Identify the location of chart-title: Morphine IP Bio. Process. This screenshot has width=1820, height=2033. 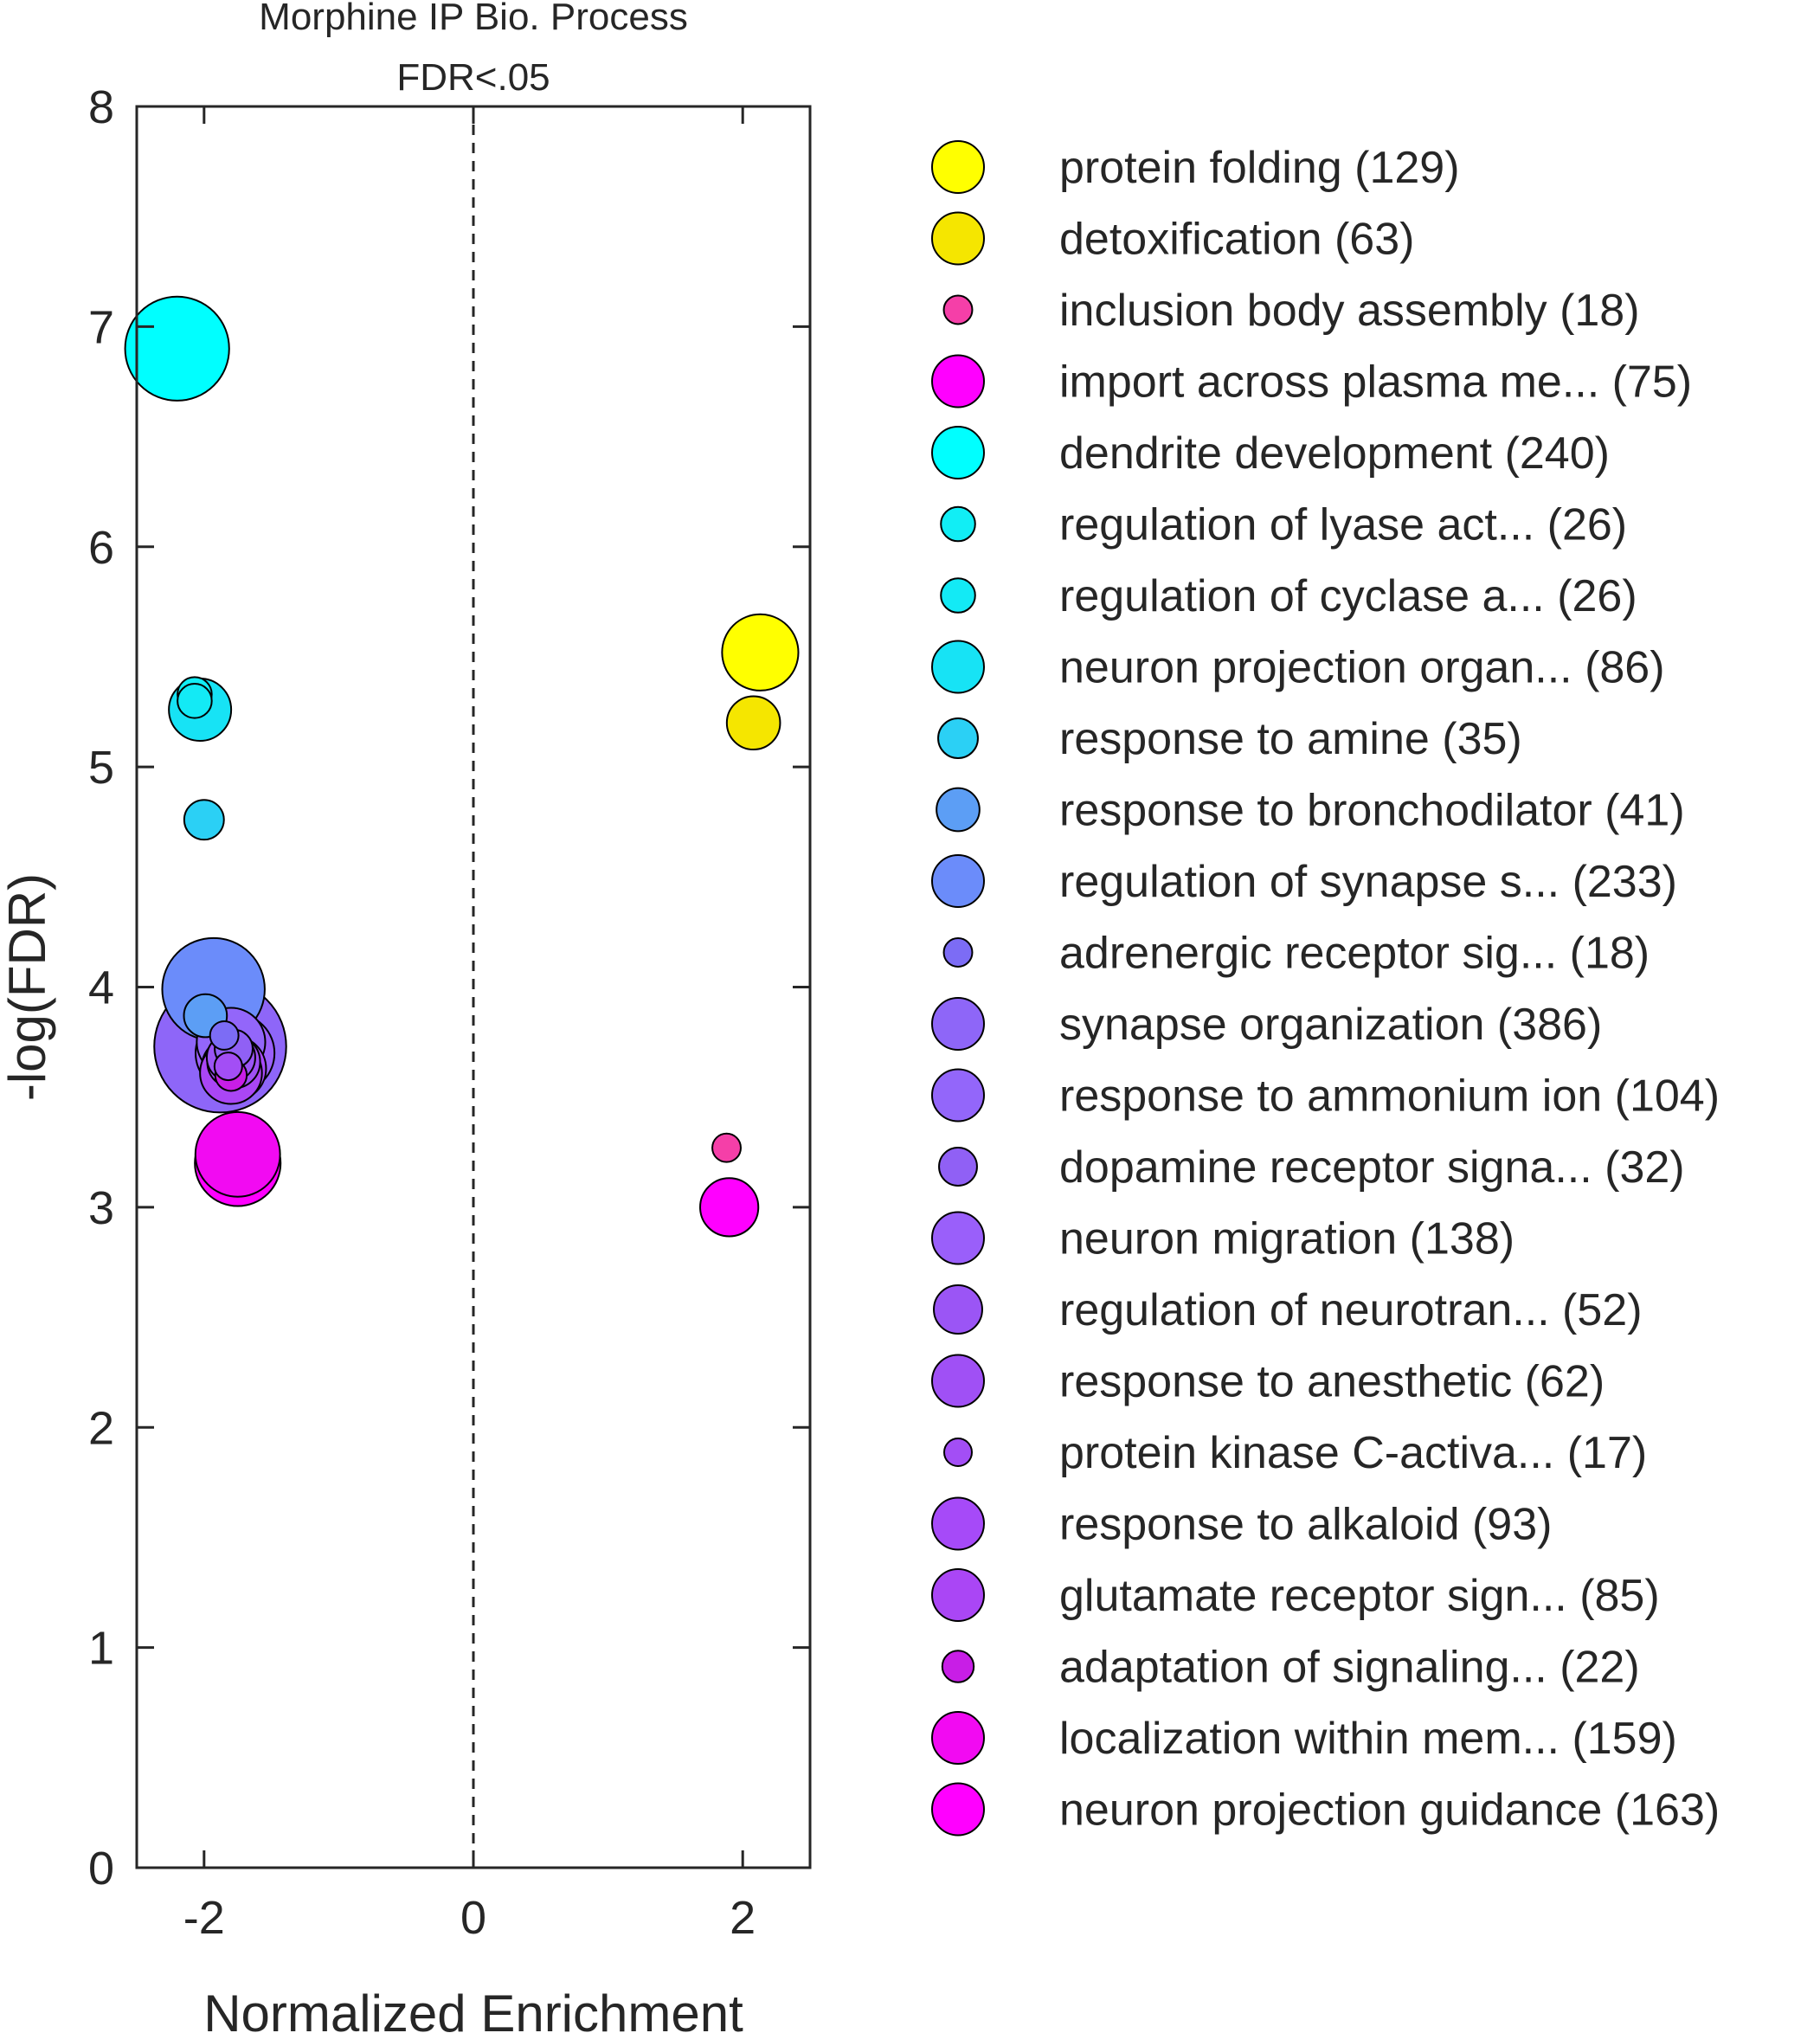
(473, 19).